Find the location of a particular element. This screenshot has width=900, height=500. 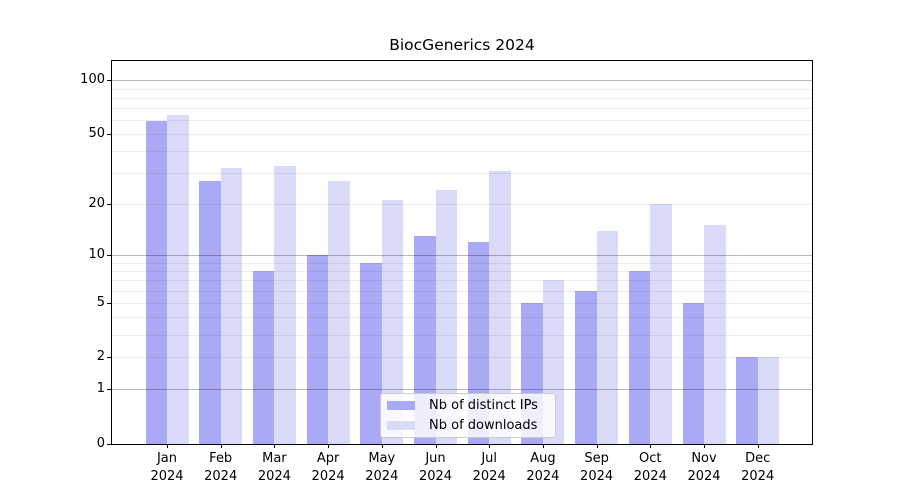

bar-nb-of-distinct-ips-dec is located at coordinates (747, 400).